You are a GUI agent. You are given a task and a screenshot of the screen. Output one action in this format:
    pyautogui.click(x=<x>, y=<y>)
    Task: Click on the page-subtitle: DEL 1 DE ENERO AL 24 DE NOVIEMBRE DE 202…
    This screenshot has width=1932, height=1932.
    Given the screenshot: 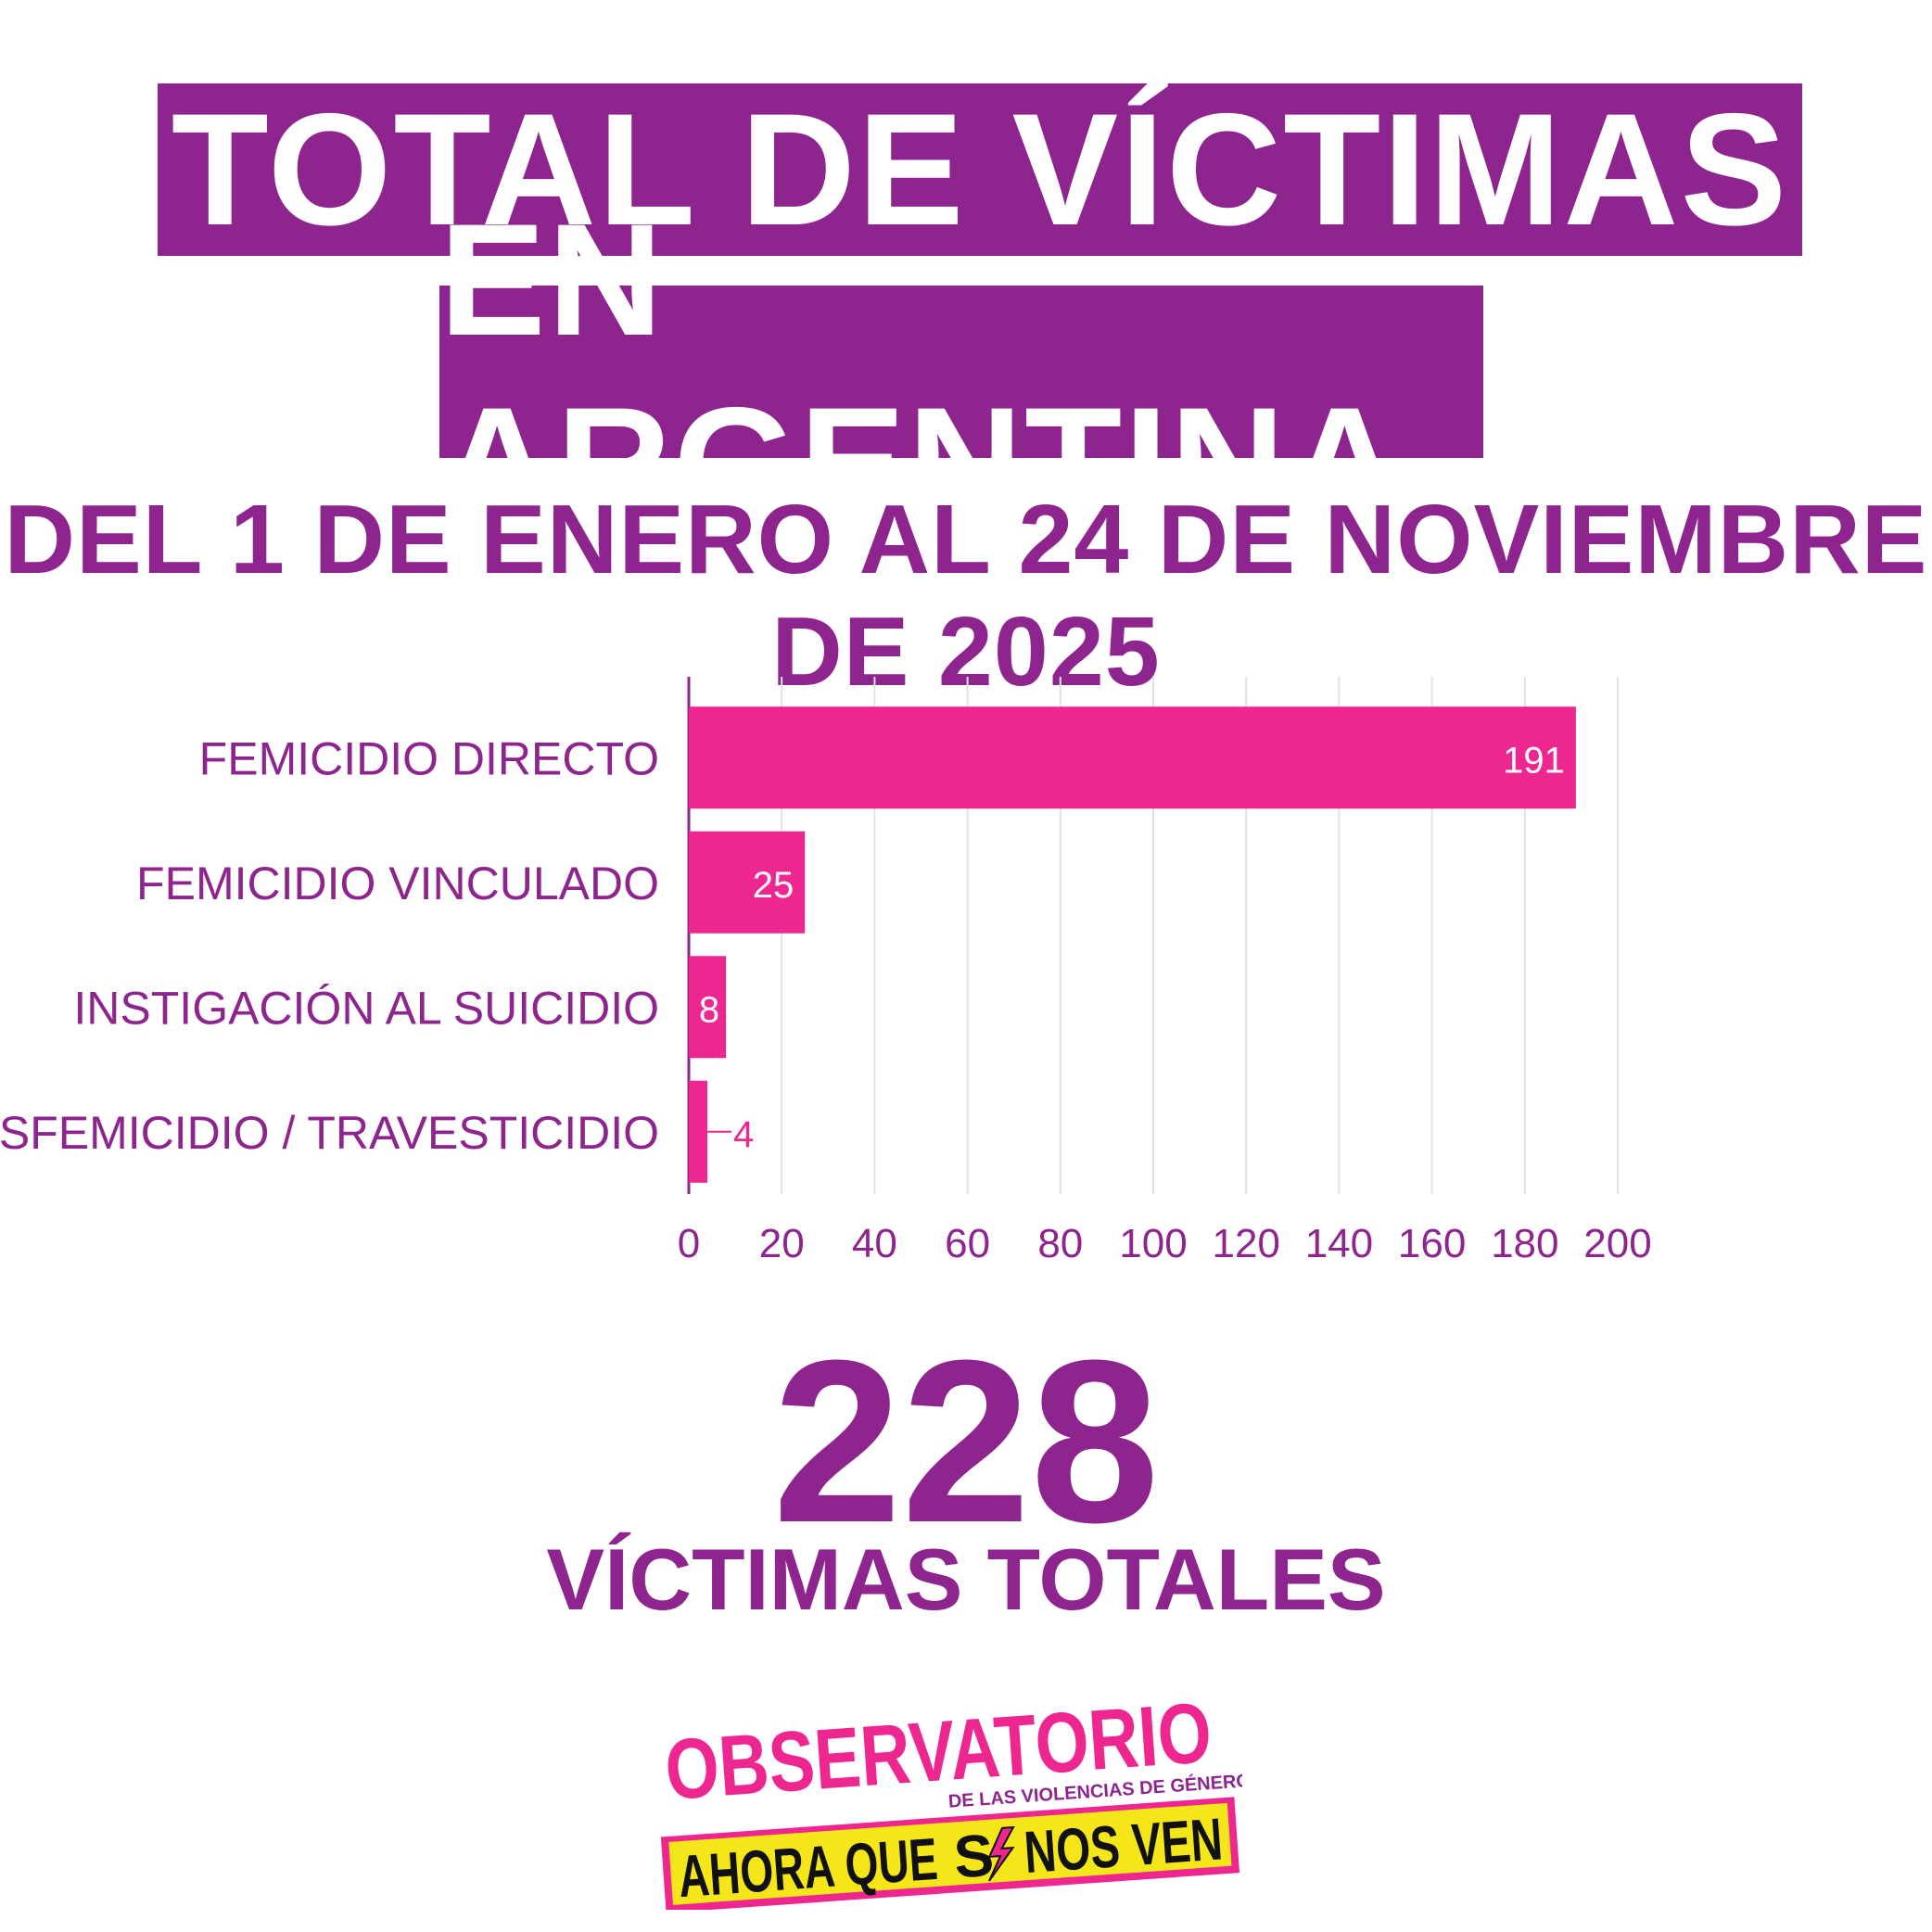 What is the action you would take?
    pyautogui.click(x=966, y=595)
    